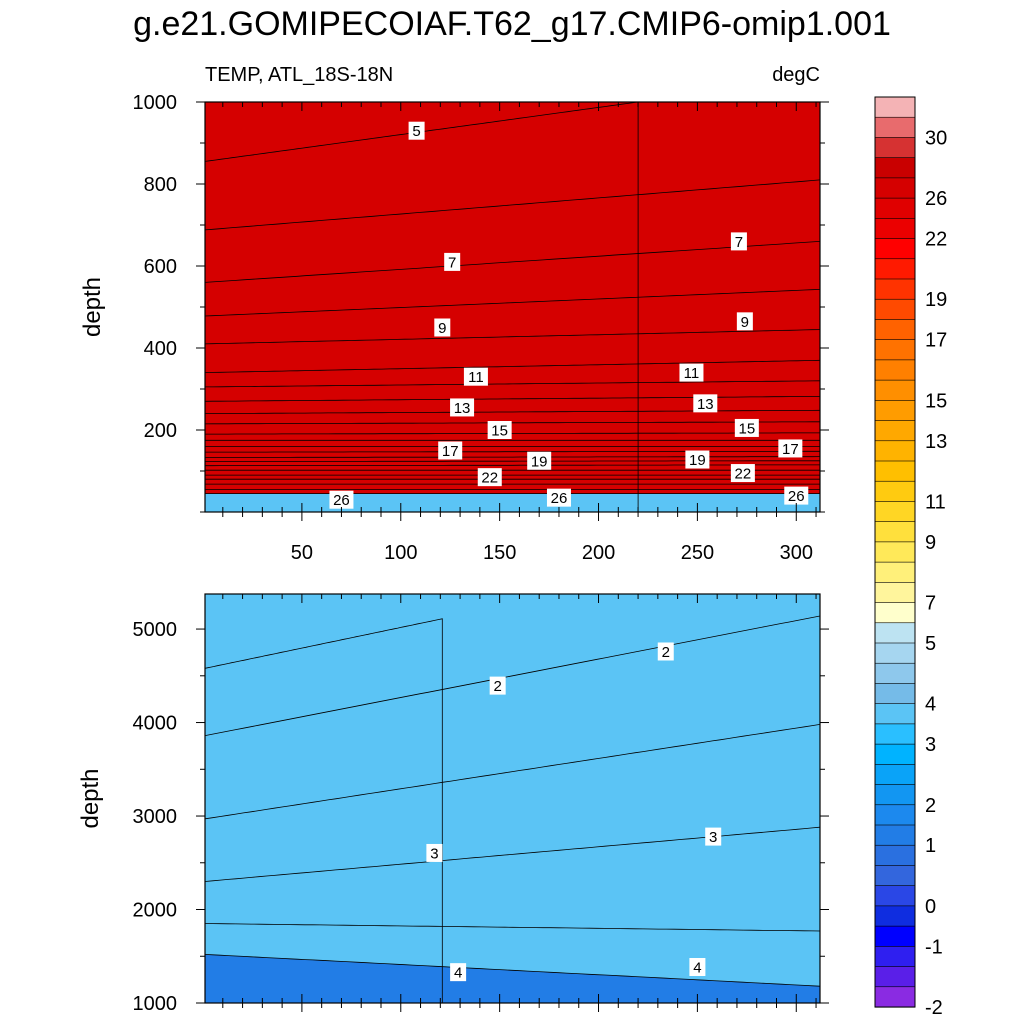 This screenshot has height=1024, width=1024. What do you see at coordinates (539, 461) in the screenshot?
I see `top-contour-label: 19` at bounding box center [539, 461].